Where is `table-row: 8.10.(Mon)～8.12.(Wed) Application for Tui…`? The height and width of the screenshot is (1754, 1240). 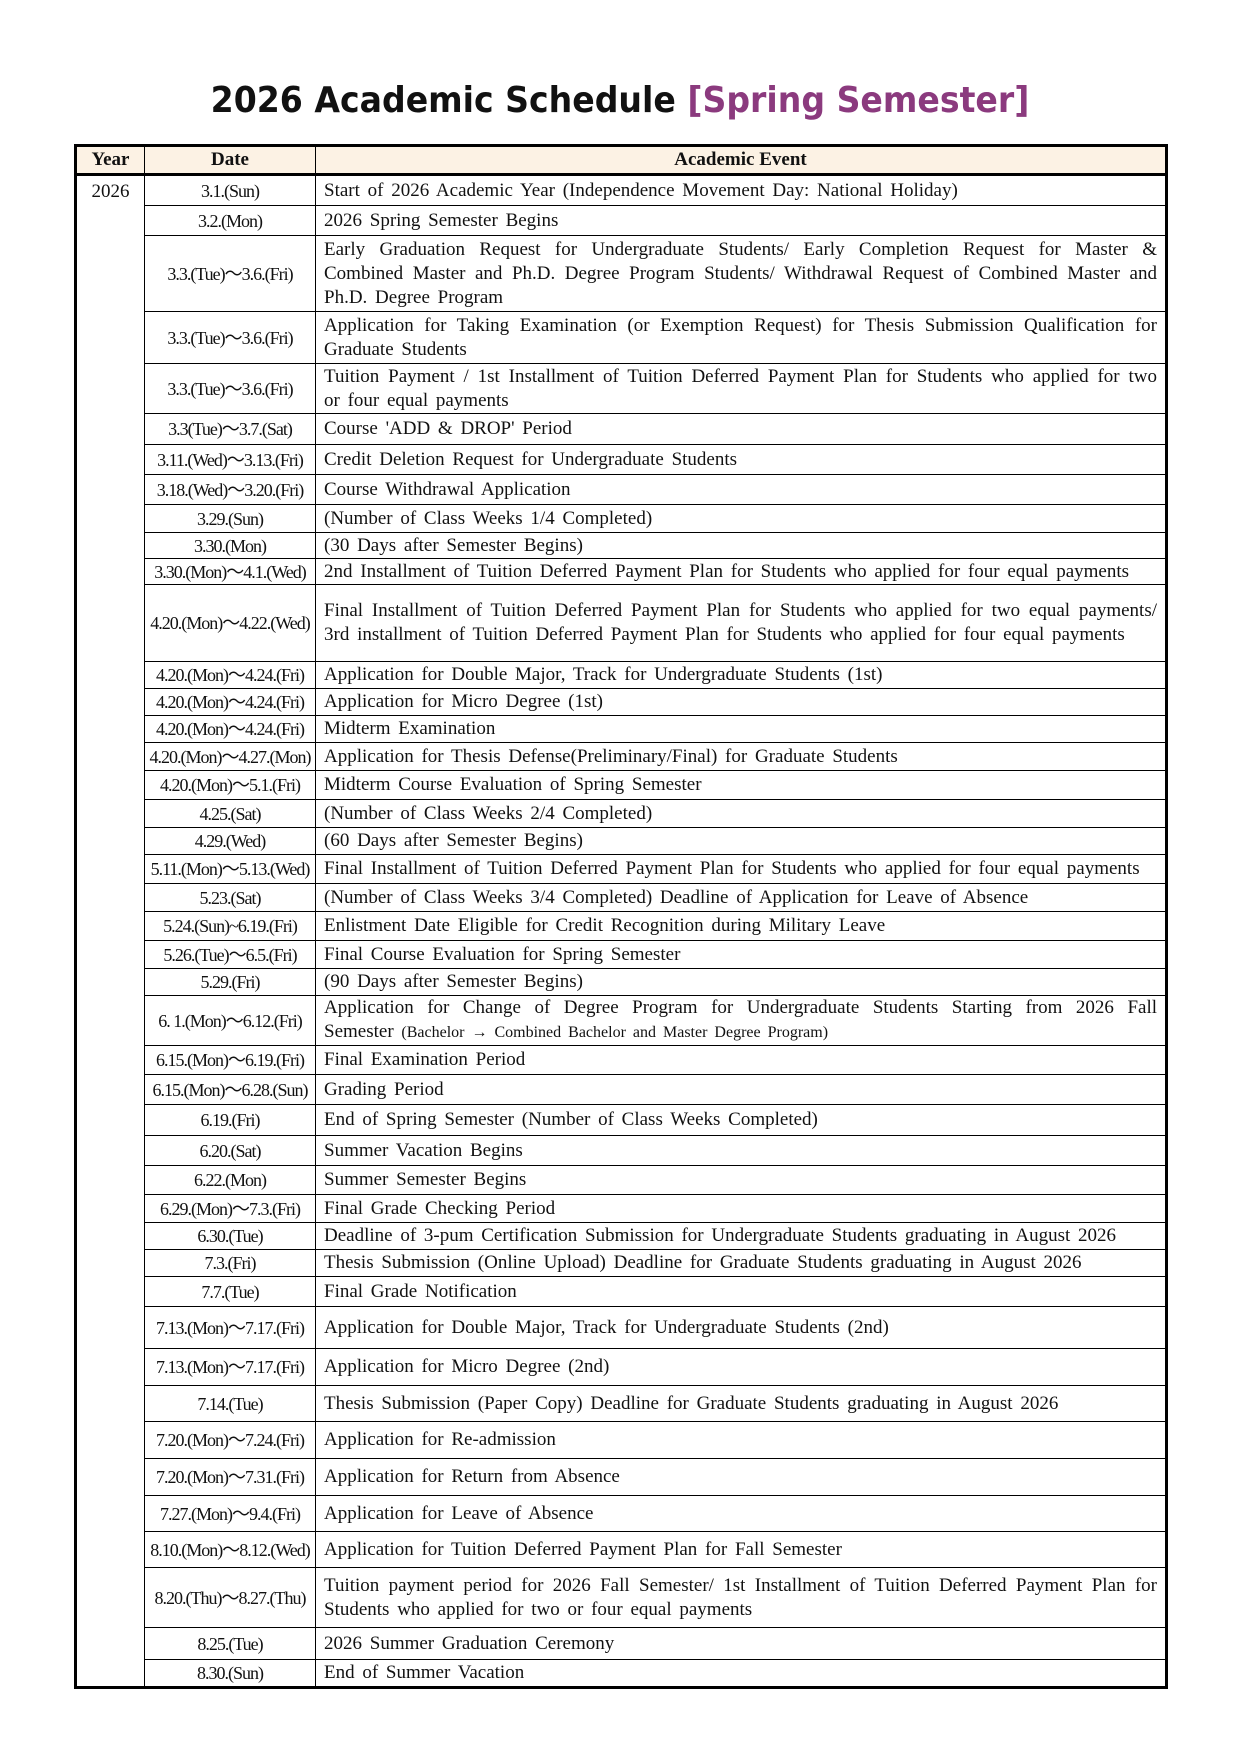
table-row: 8.10.(Mon)～8.12.(Wed) Application for Tui… is located at coordinates (621, 1549).